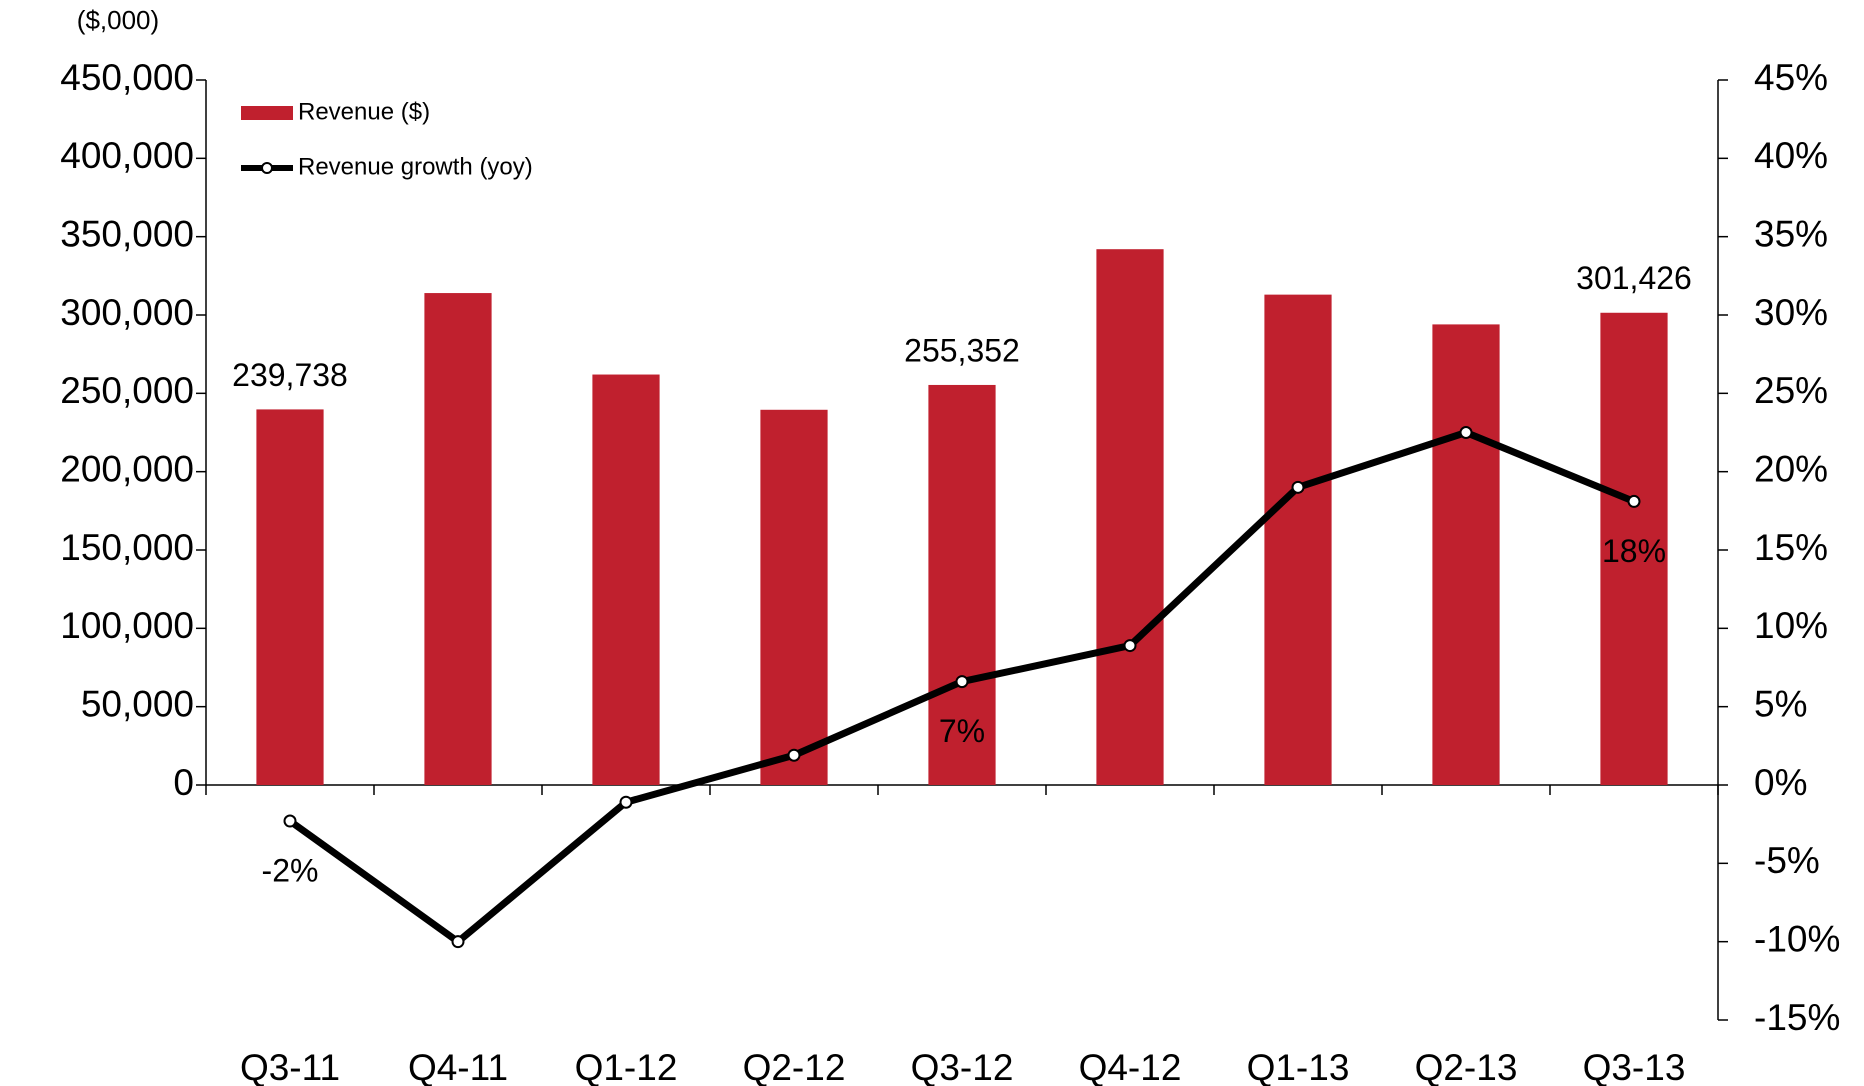  What do you see at coordinates (1791, 312) in the screenshot?
I see `y2-tick-label: 30%` at bounding box center [1791, 312].